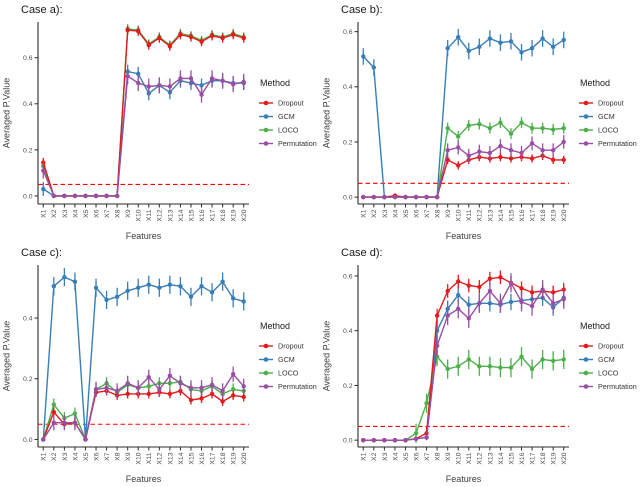  Describe the element at coordinates (234, 215) in the screenshot. I see `x-tick-label: X19` at that location.